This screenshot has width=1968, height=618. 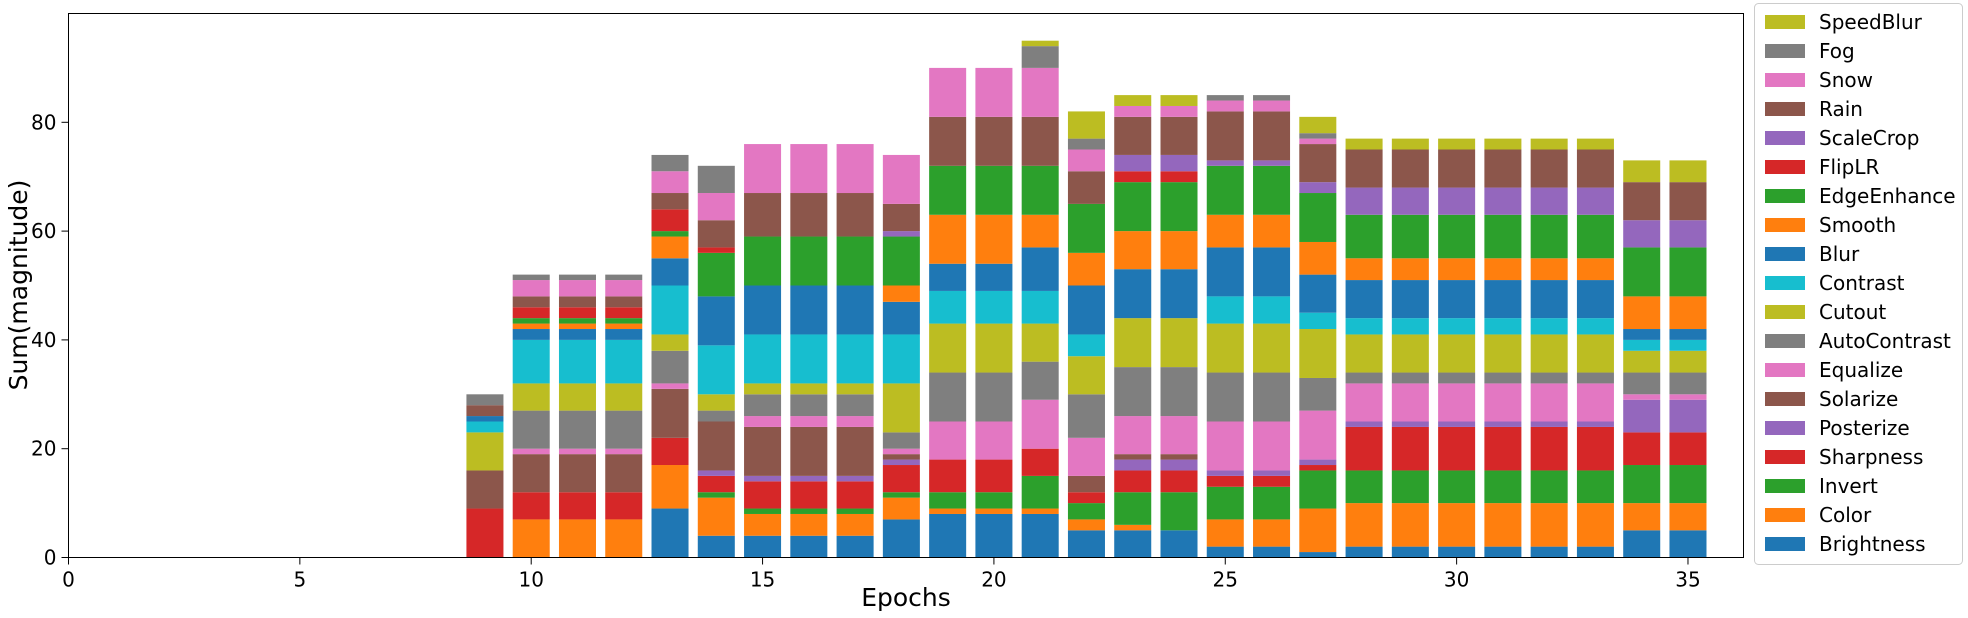 I want to click on legend-swatch-autocontrast, so click(x=1785, y=341).